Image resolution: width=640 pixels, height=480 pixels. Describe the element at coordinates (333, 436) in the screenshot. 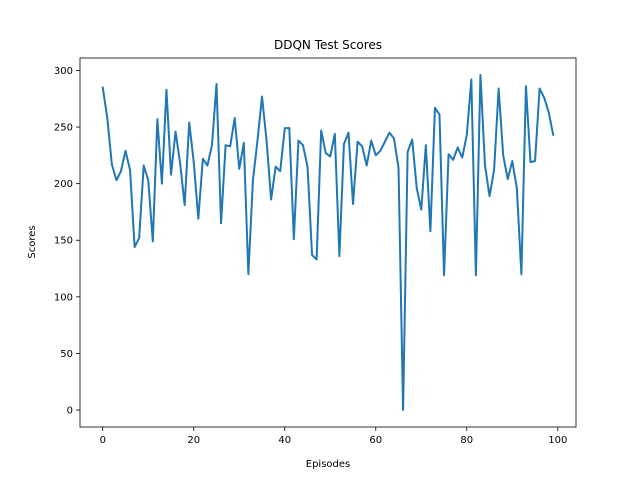

I see `x-axis-ticks: 0 20 40 60 80 100` at that location.